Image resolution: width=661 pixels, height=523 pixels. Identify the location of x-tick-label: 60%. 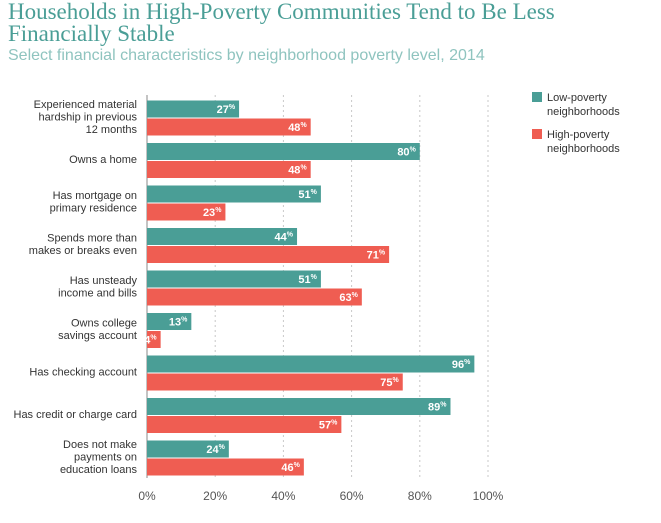
(352, 496).